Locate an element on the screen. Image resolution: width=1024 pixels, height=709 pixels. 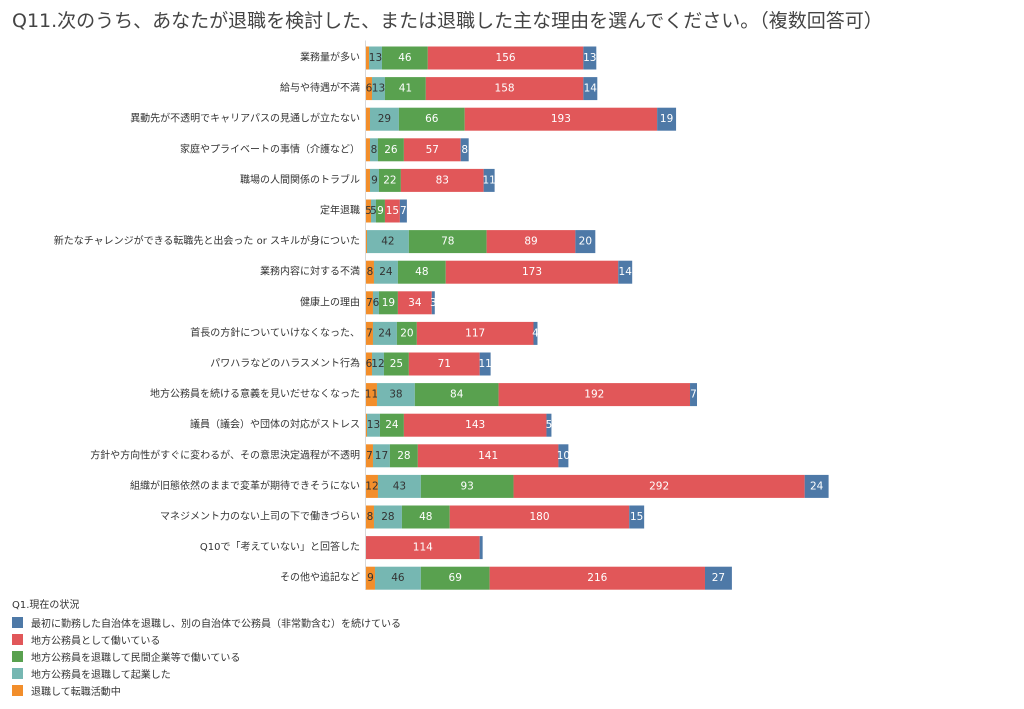
data-label: 69 is located at coordinates (455, 578).